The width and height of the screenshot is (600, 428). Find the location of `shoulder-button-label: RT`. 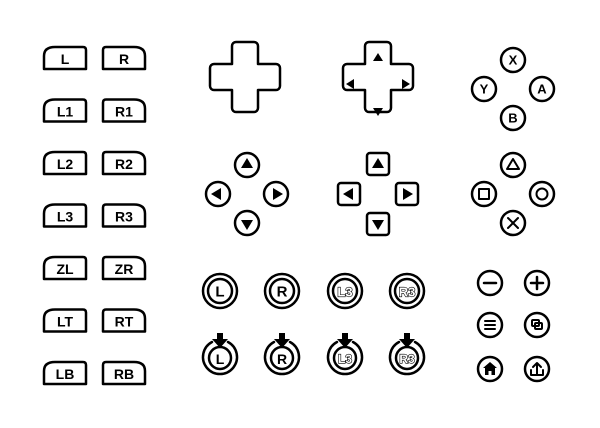

shoulder-button-label: RT is located at coordinates (124, 322).